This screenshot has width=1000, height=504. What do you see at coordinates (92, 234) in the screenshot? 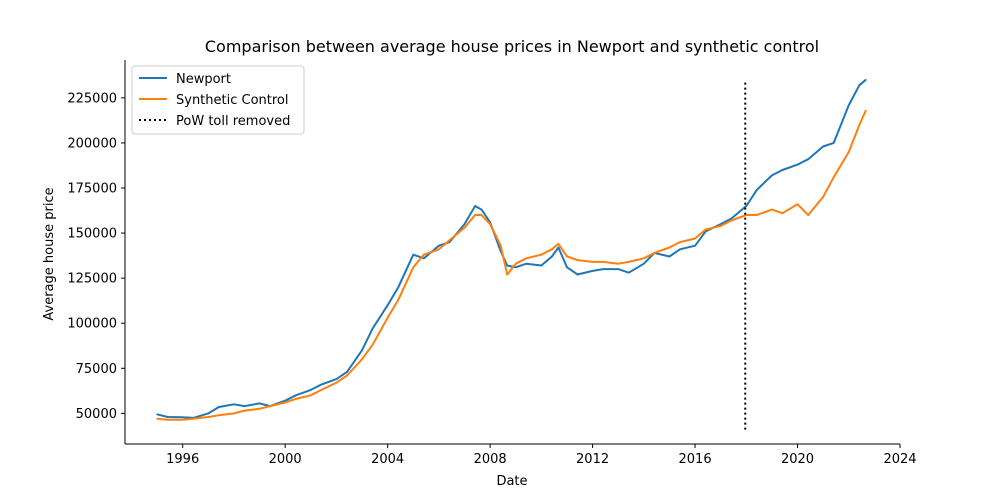
I see `y-tick-label: 150000` at bounding box center [92, 234].